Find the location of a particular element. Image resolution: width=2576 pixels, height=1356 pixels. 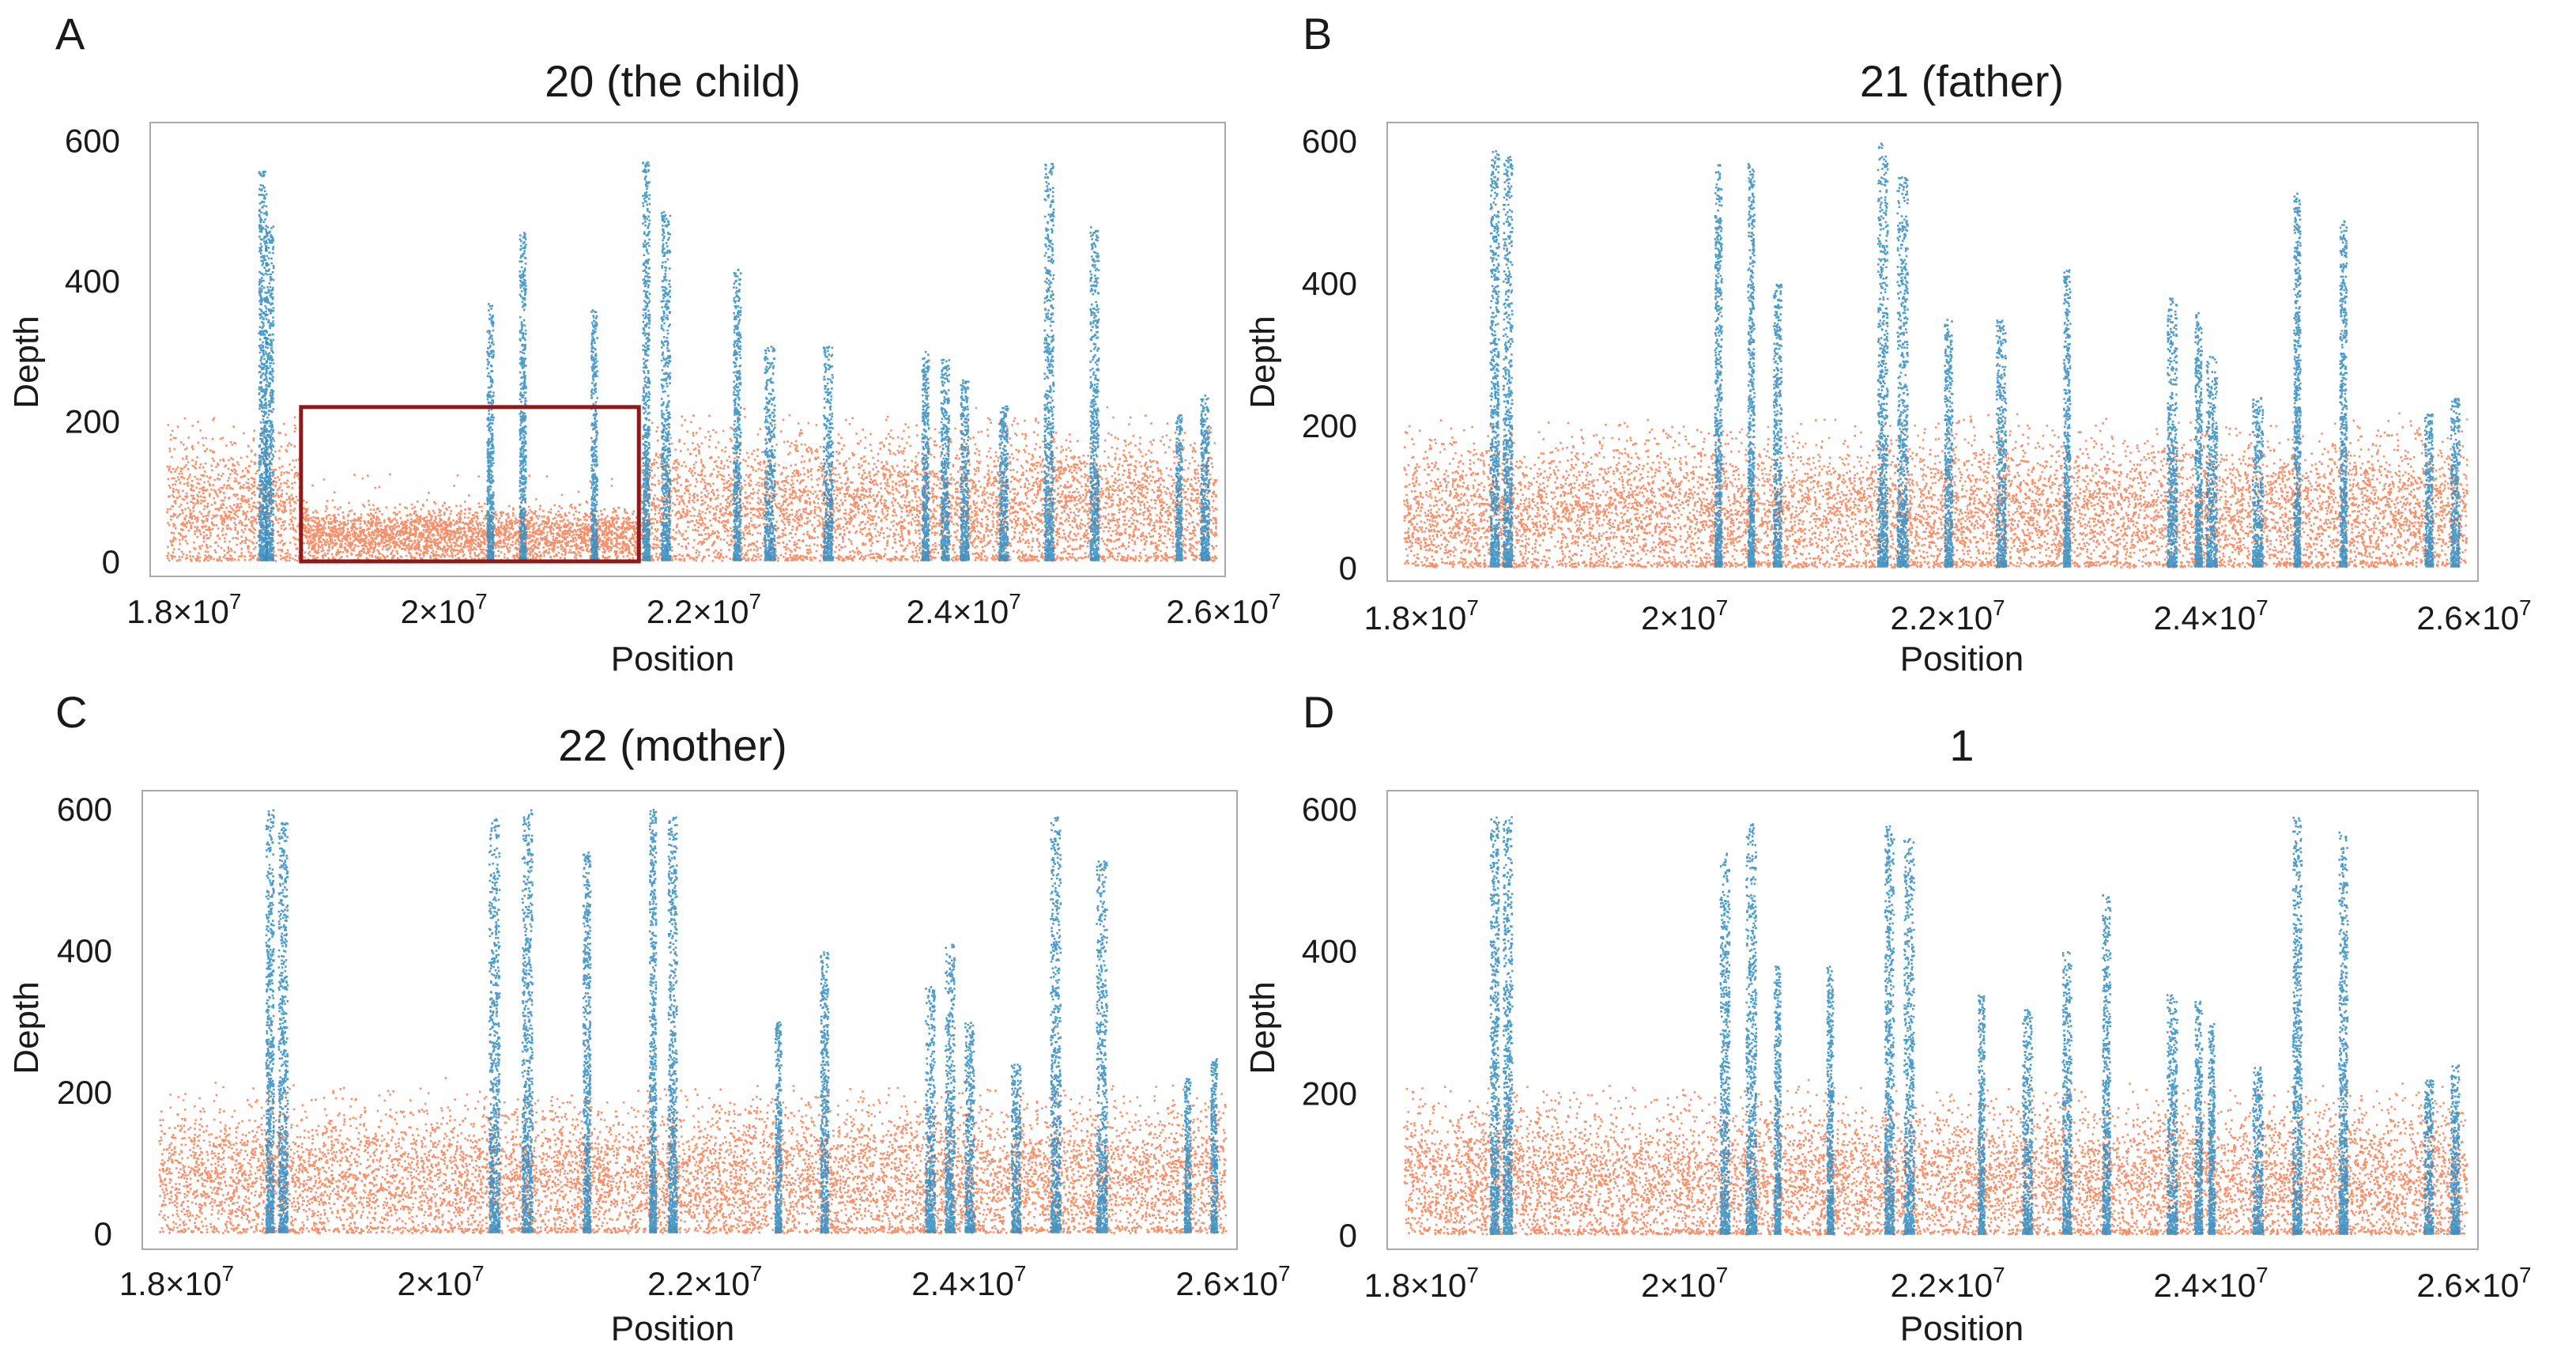

chart-title: 20 (the child) is located at coordinates (673, 81).